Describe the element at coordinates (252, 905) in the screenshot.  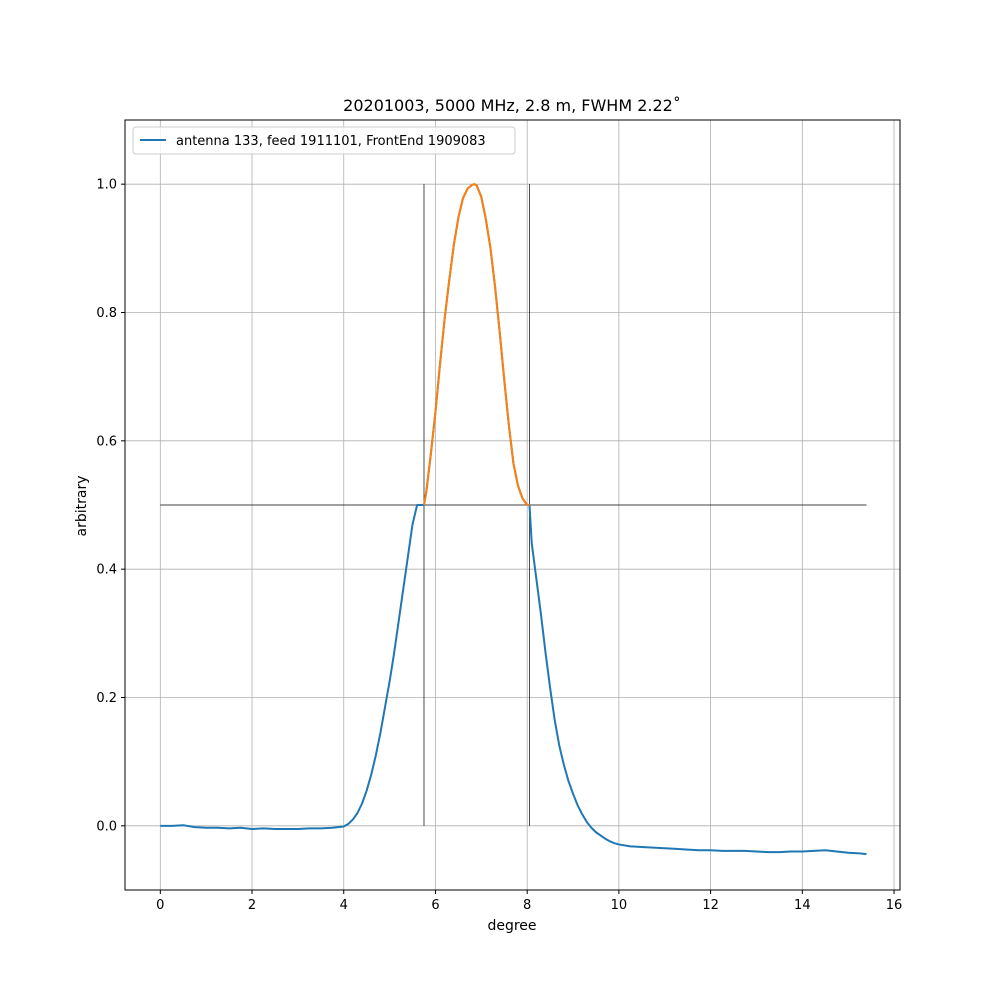
I see `x-tick-label: 2` at that location.